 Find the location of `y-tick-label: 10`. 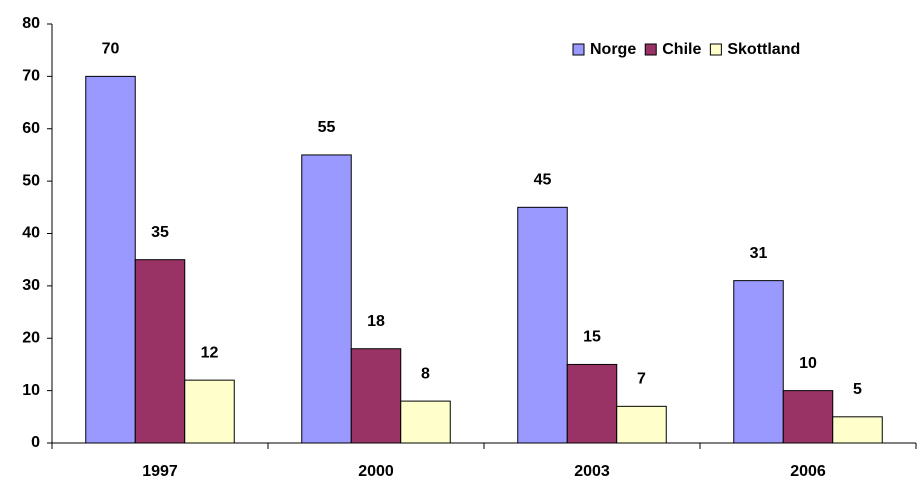

y-tick-label: 10 is located at coordinates (31, 390).